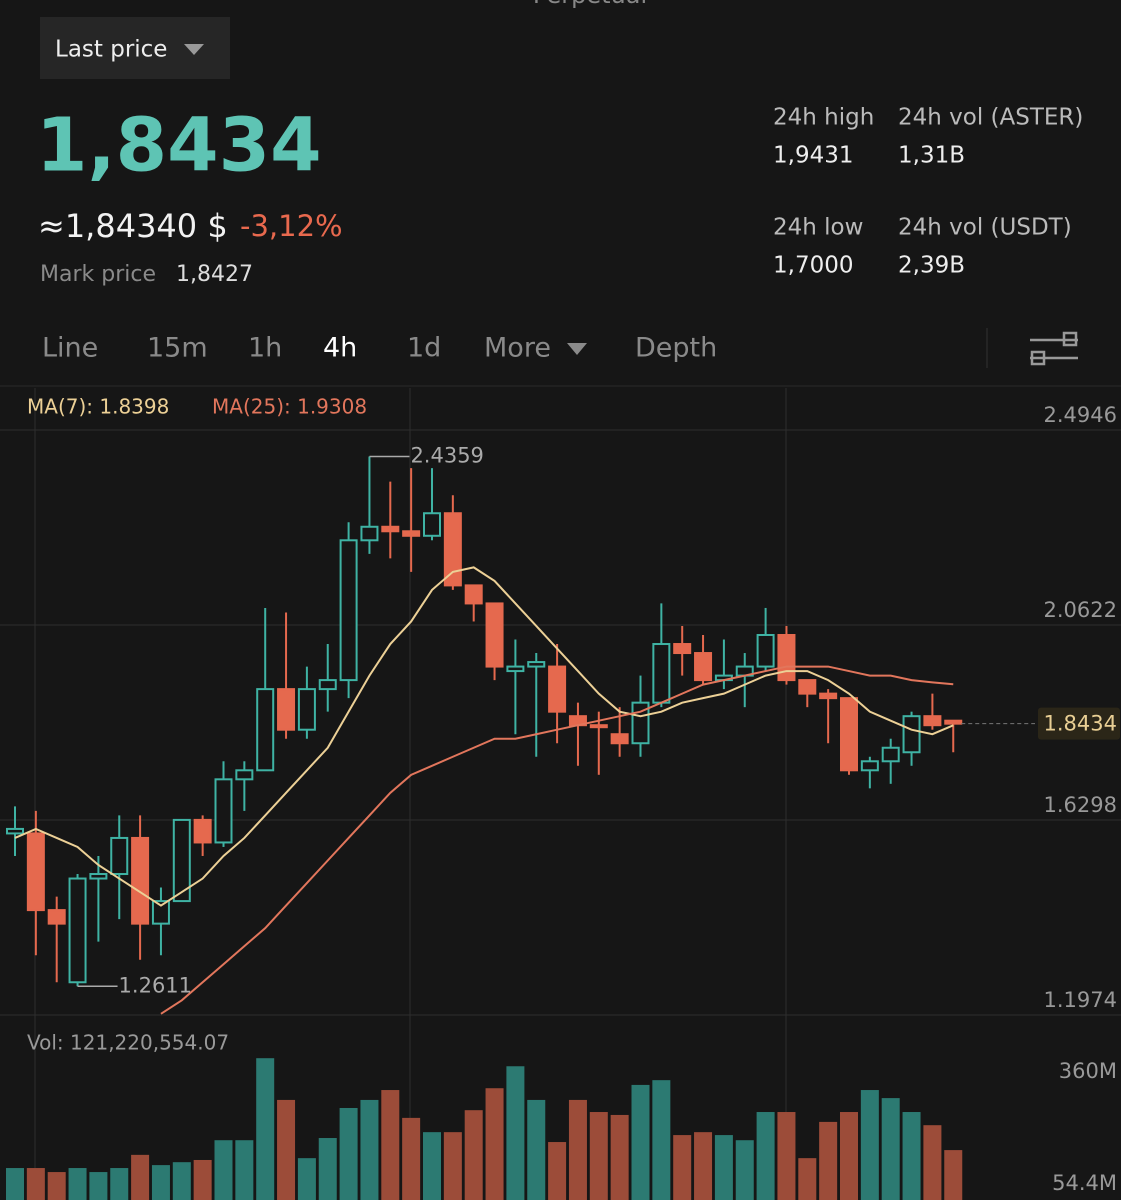 This screenshot has height=1200, width=1121. Describe the element at coordinates (179, 146) in the screenshot. I see `last-price: 1,8434` at that location.